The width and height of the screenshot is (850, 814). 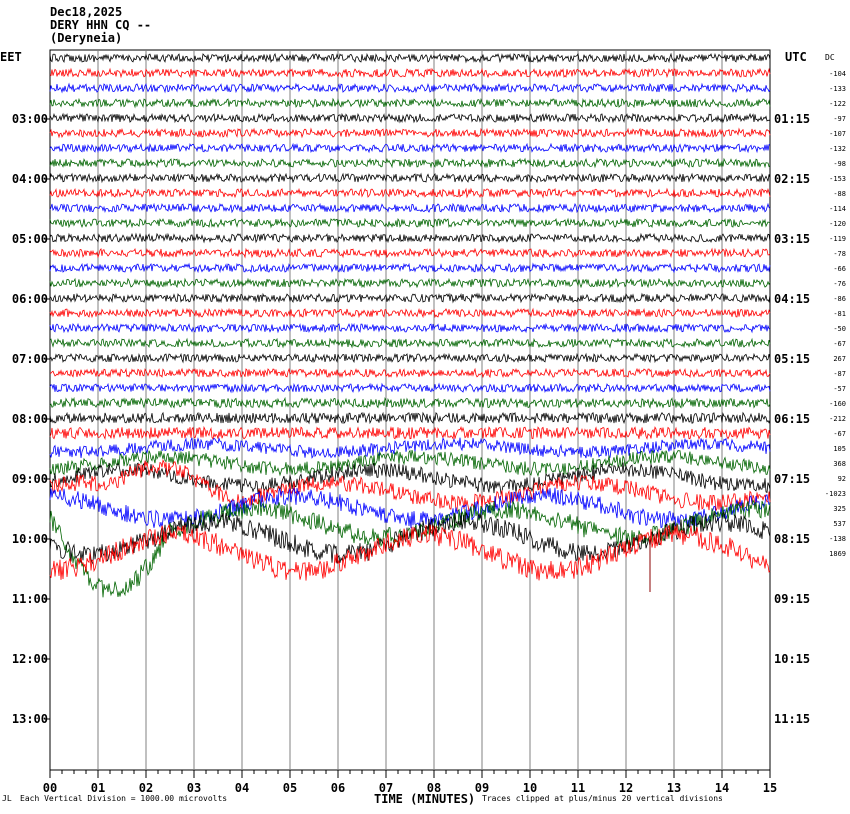 What do you see at coordinates (837, 224) in the screenshot?
I see `dc-offset-label: -120` at bounding box center [837, 224].